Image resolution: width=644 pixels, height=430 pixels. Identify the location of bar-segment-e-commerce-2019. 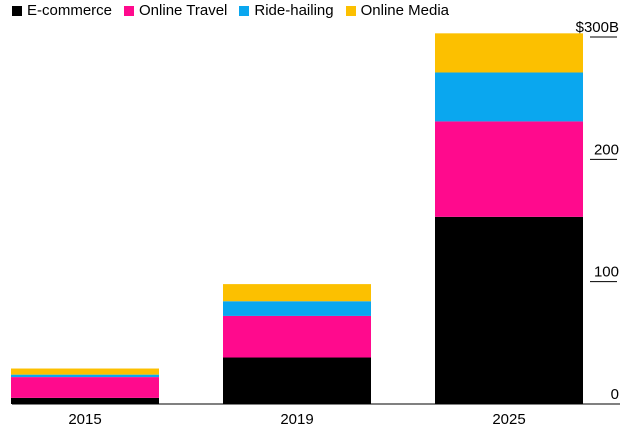
(297, 380).